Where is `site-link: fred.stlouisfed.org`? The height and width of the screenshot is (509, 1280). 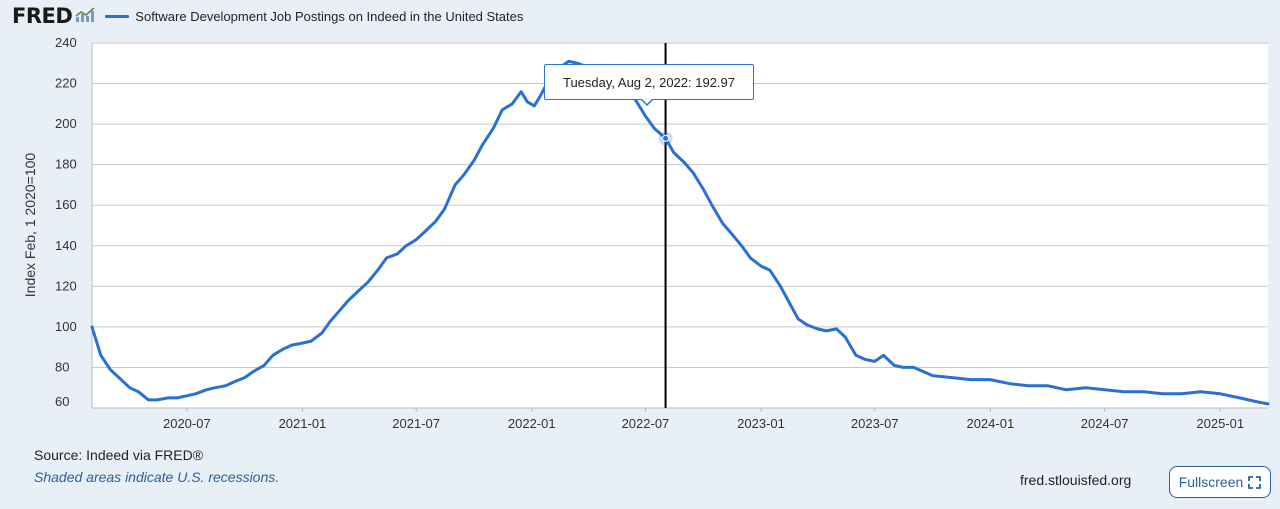 site-link: fred.stlouisfed.org is located at coordinates (1076, 480).